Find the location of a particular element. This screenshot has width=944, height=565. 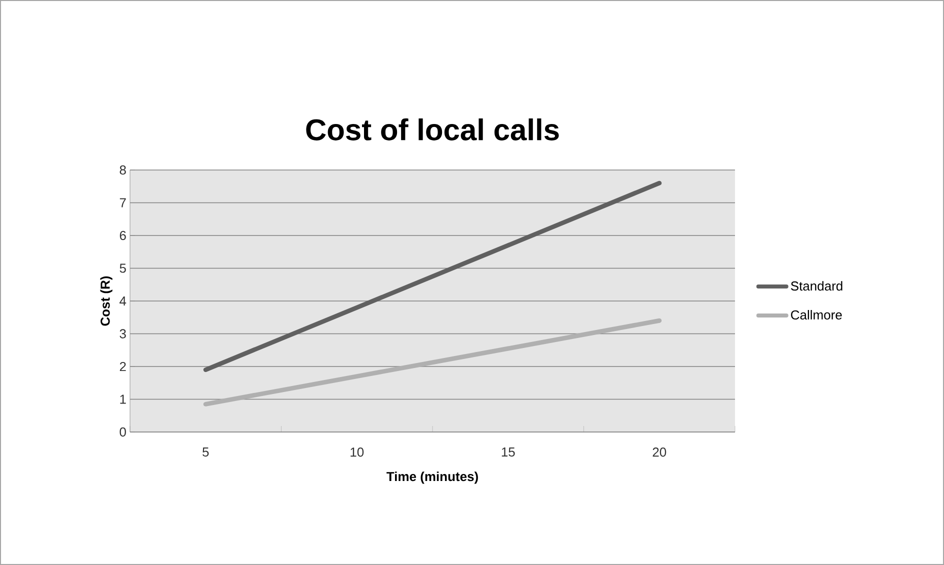

y-tick-label: 1 is located at coordinates (123, 399).